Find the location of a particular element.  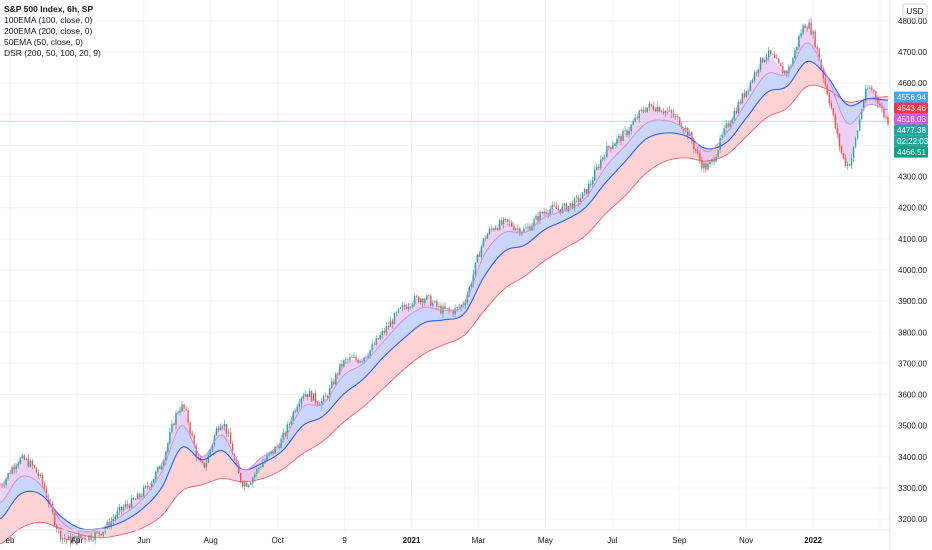

legend-item-ema50: 50EMA (50, close, 0) is located at coordinates (43, 42).